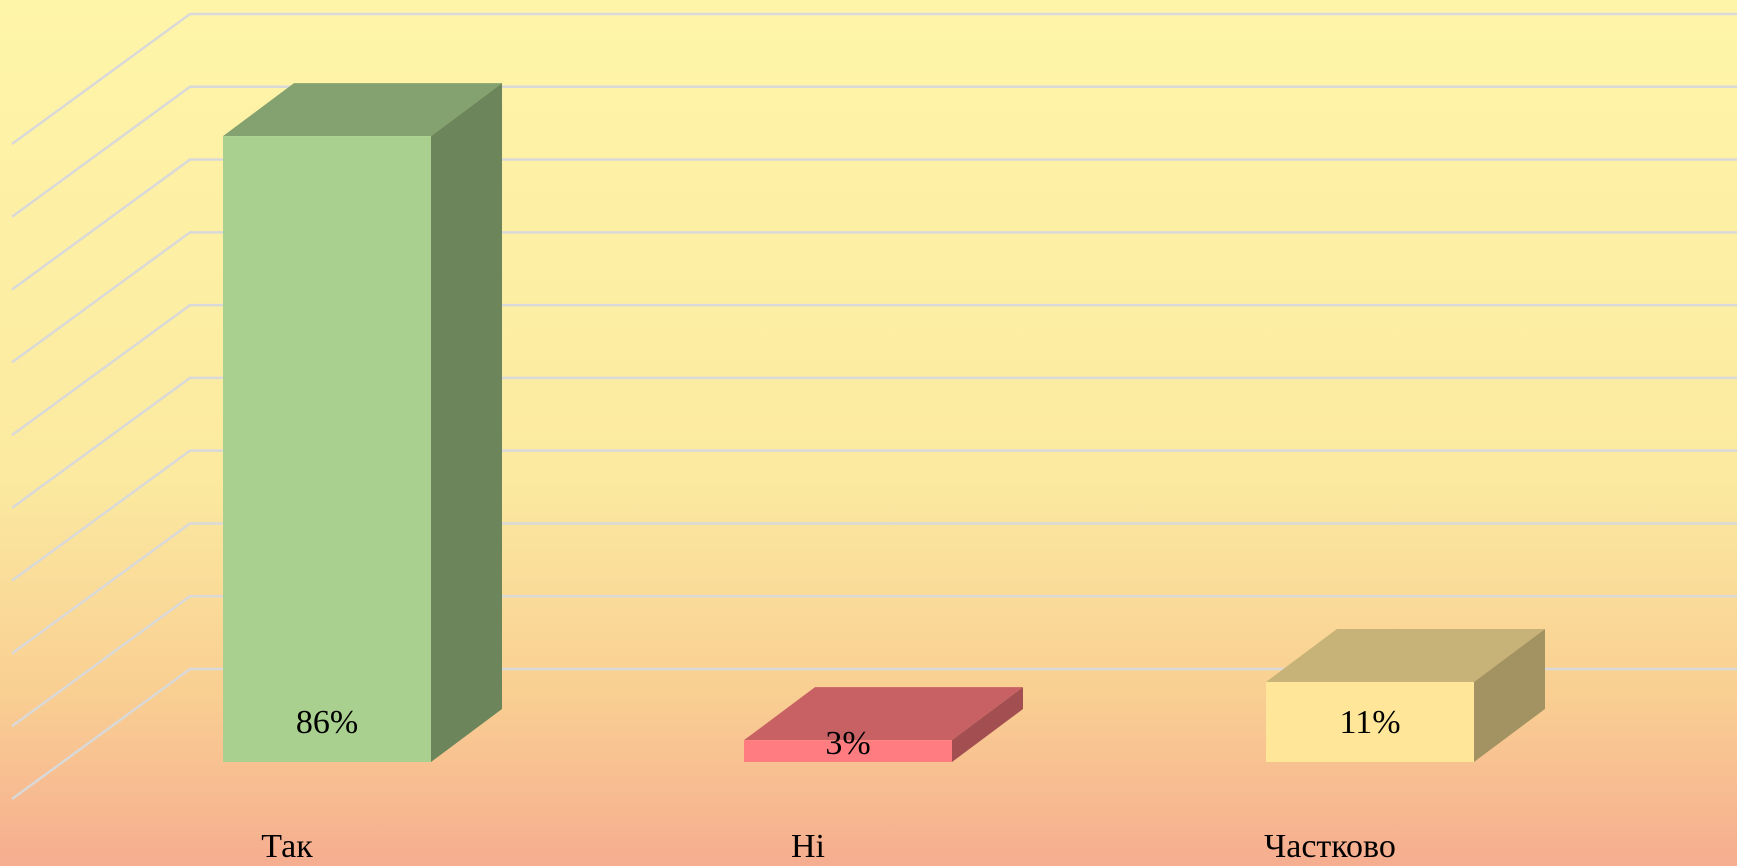  What do you see at coordinates (1330, 846) in the screenshot?
I see `x-tick-label: Частково` at bounding box center [1330, 846].